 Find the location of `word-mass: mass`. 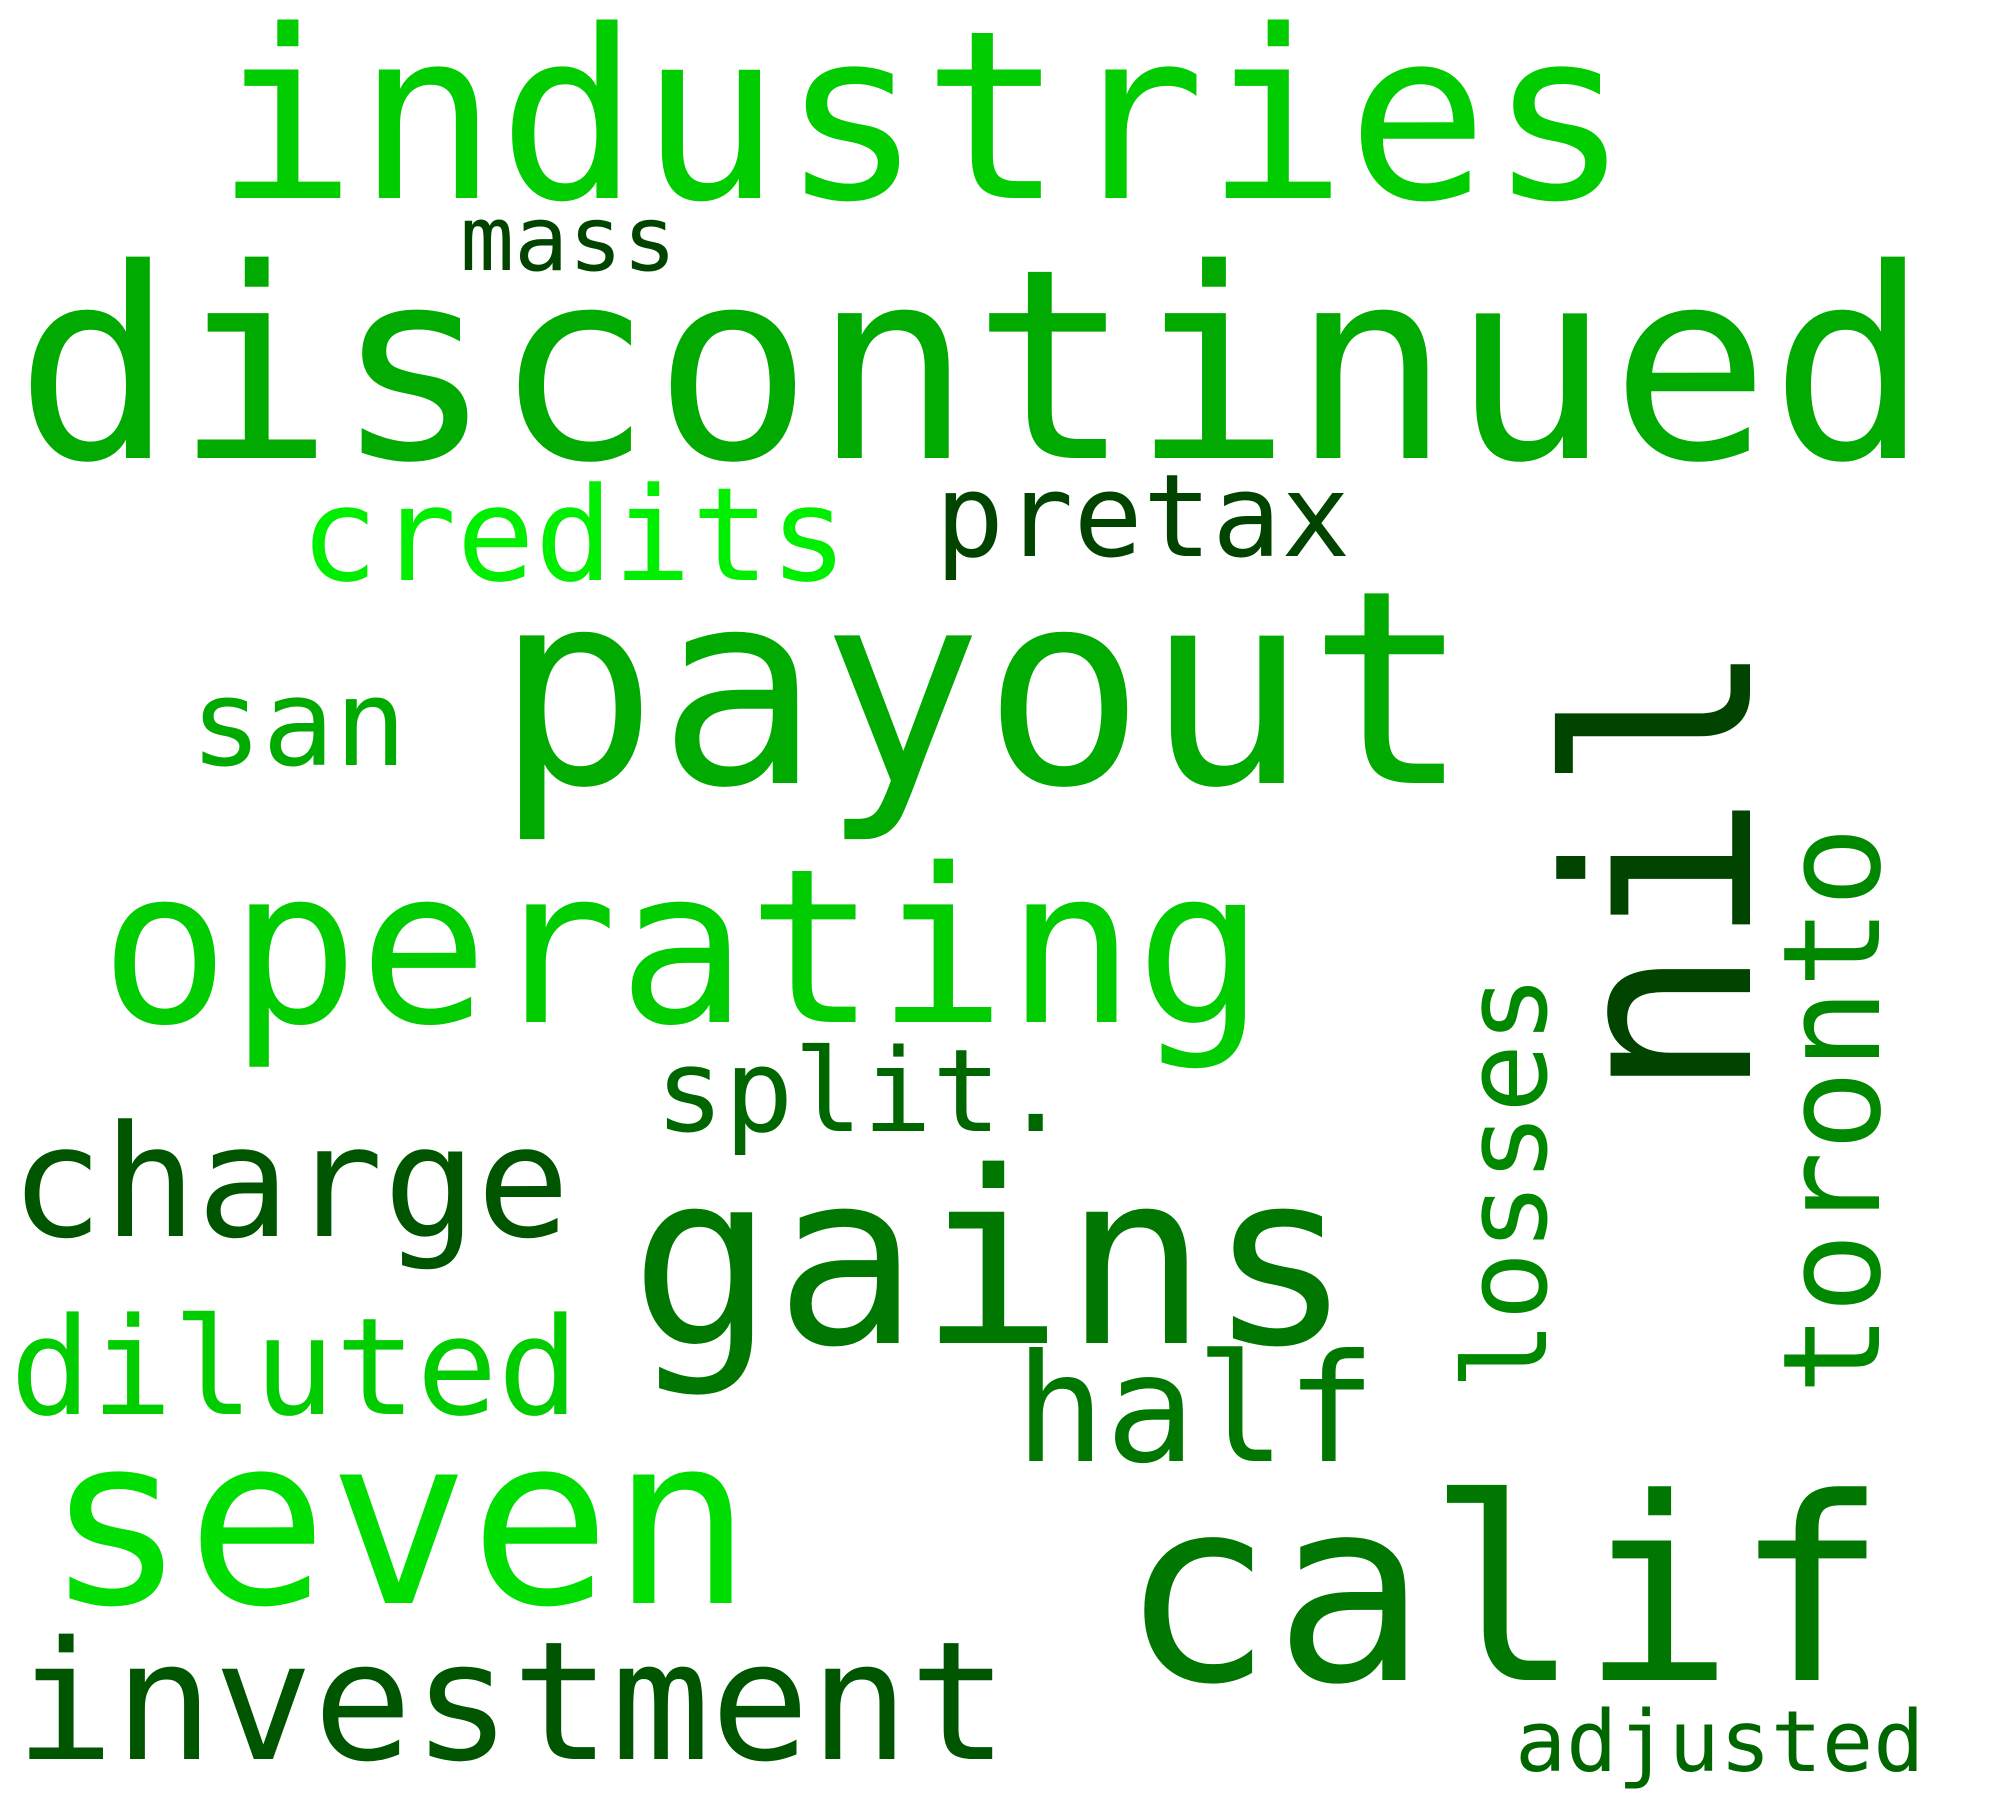

word-mass: mass is located at coordinates (568, 239).